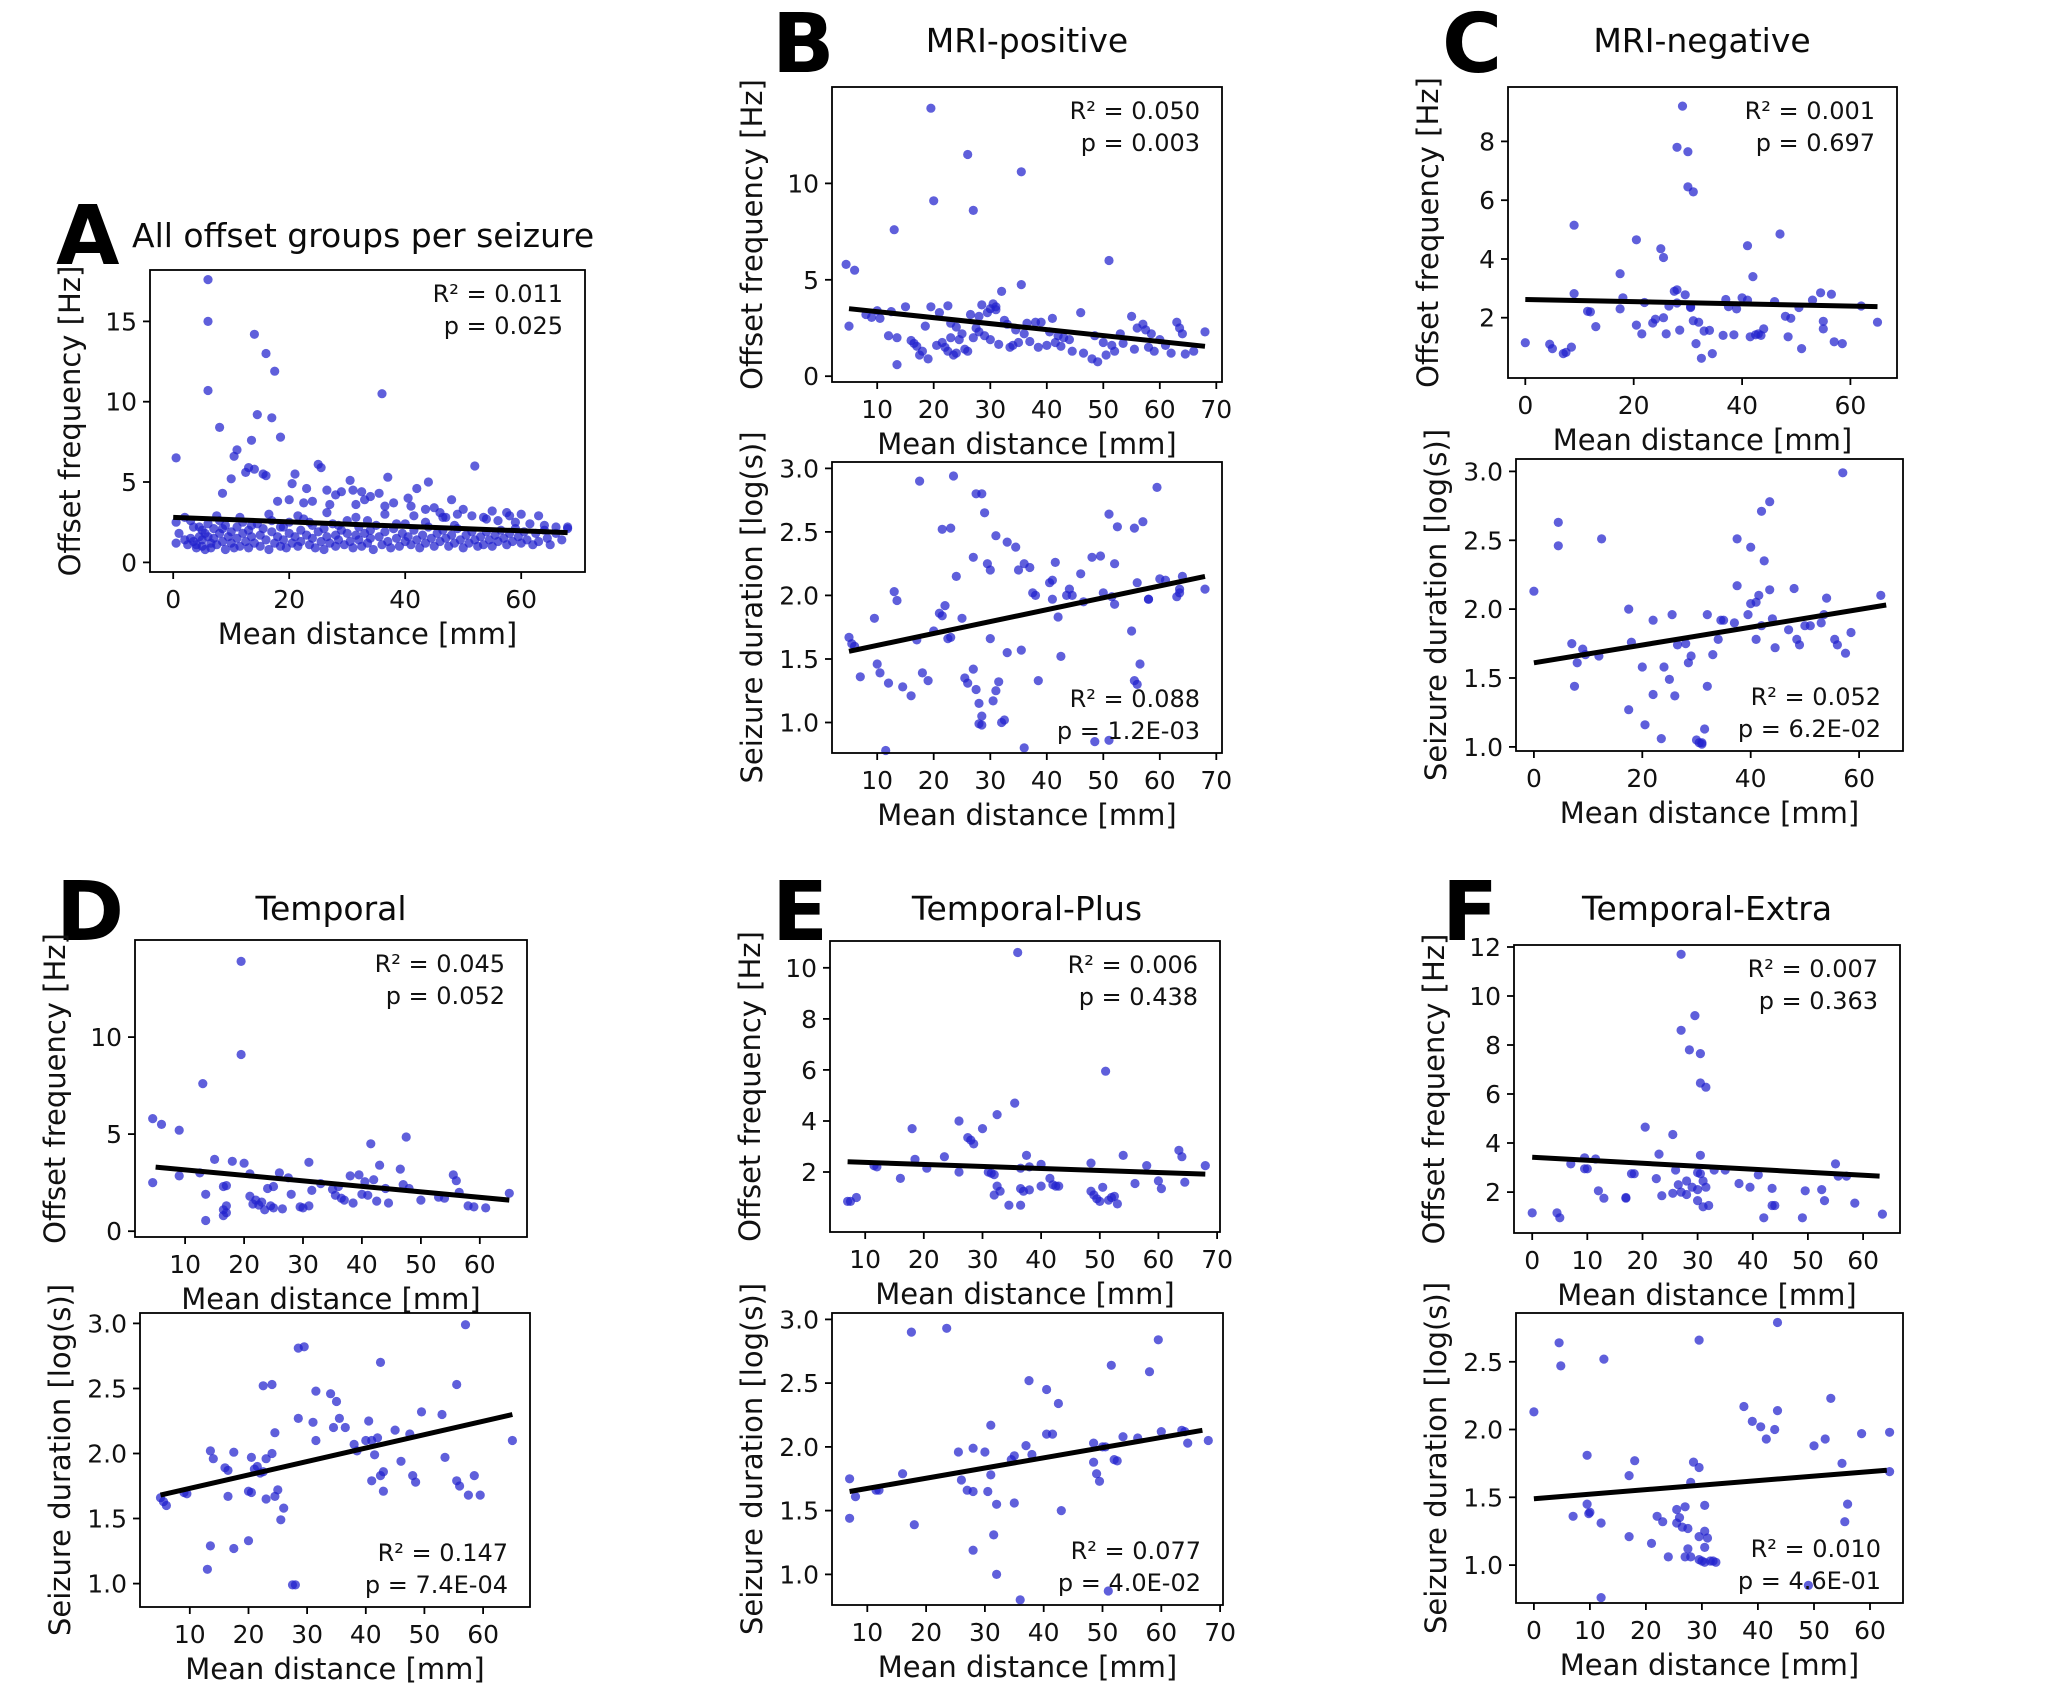 Image resolution: width=2067 pixels, height=1683 pixels. I want to click on stats-p: p = 4.6E-01, so click(1809, 1581).